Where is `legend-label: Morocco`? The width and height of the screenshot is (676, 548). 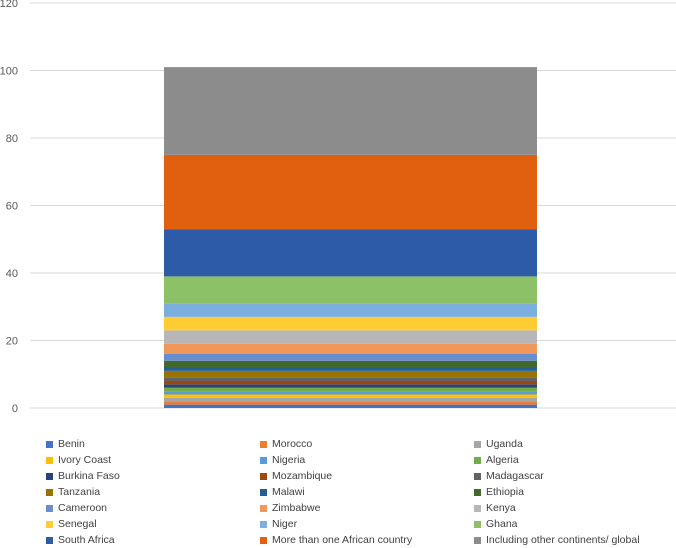 legend-label: Morocco is located at coordinates (292, 444).